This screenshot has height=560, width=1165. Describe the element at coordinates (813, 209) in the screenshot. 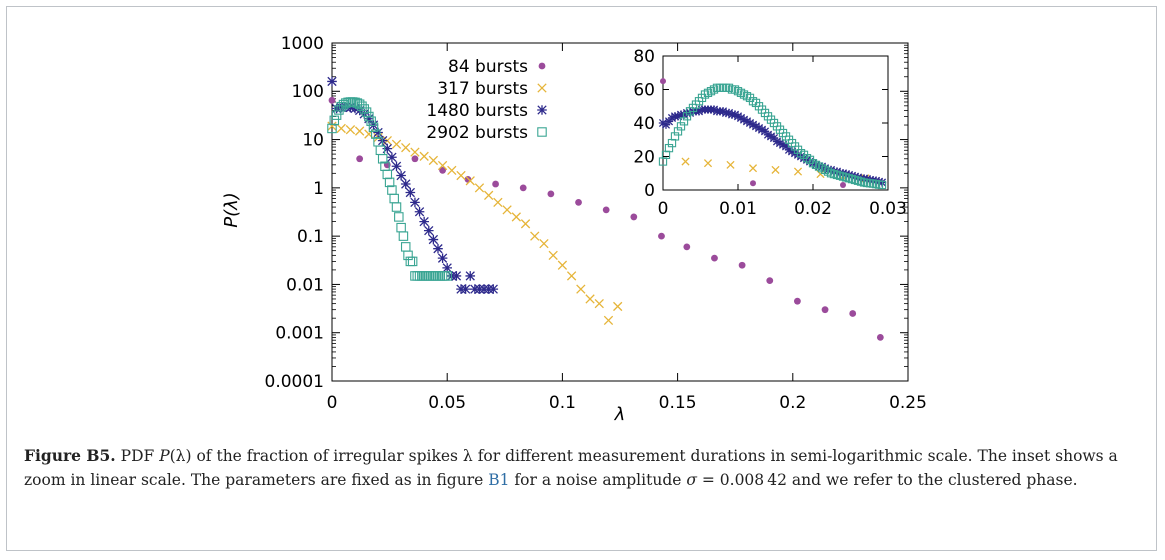

I see `inset-x-tick-label: 0.02` at that location.